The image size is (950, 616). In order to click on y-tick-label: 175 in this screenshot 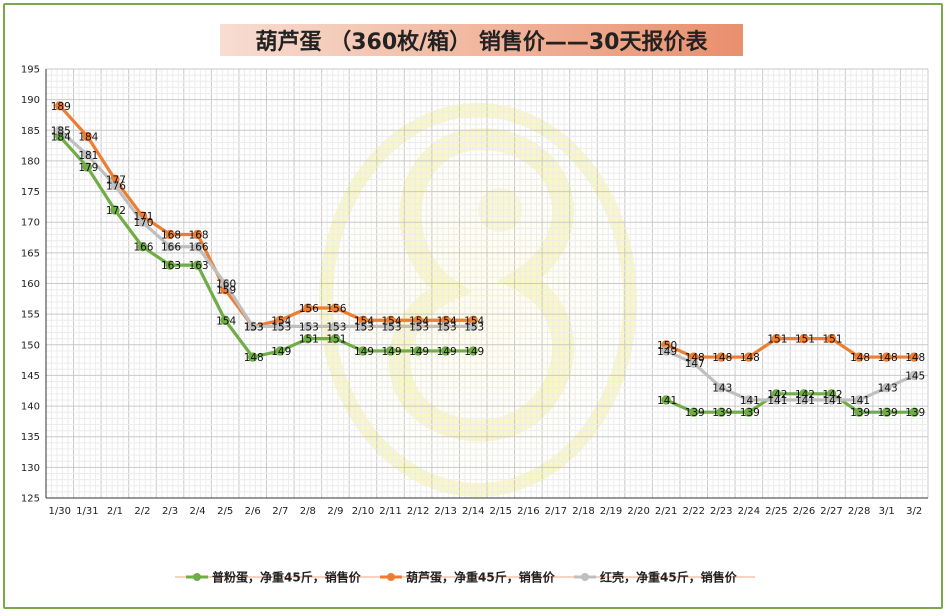, I will do `click(30, 192)`.